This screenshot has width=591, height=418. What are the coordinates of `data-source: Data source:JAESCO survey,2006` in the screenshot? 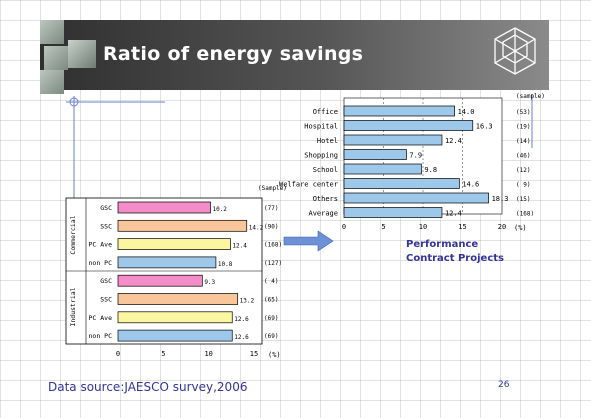 It's located at (148, 387).